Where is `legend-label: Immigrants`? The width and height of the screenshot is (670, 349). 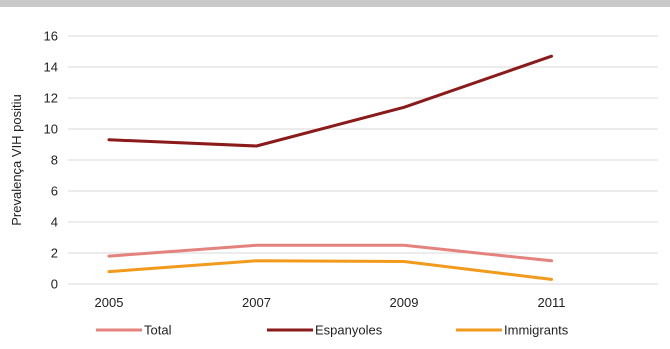
legend-label: Immigrants is located at coordinates (536, 330).